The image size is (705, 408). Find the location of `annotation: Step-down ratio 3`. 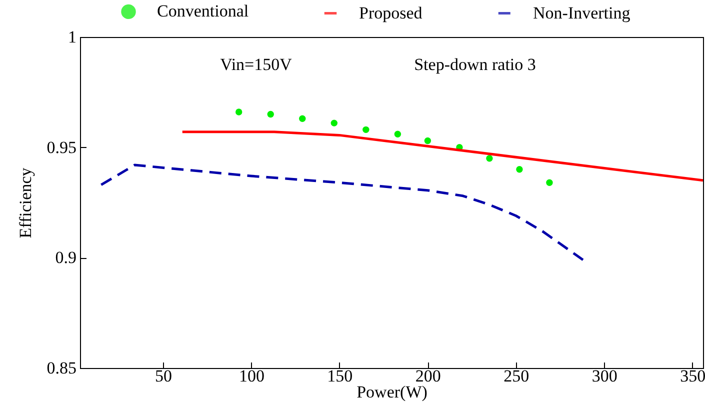

annotation: Step-down ratio 3 is located at coordinates (475, 64).